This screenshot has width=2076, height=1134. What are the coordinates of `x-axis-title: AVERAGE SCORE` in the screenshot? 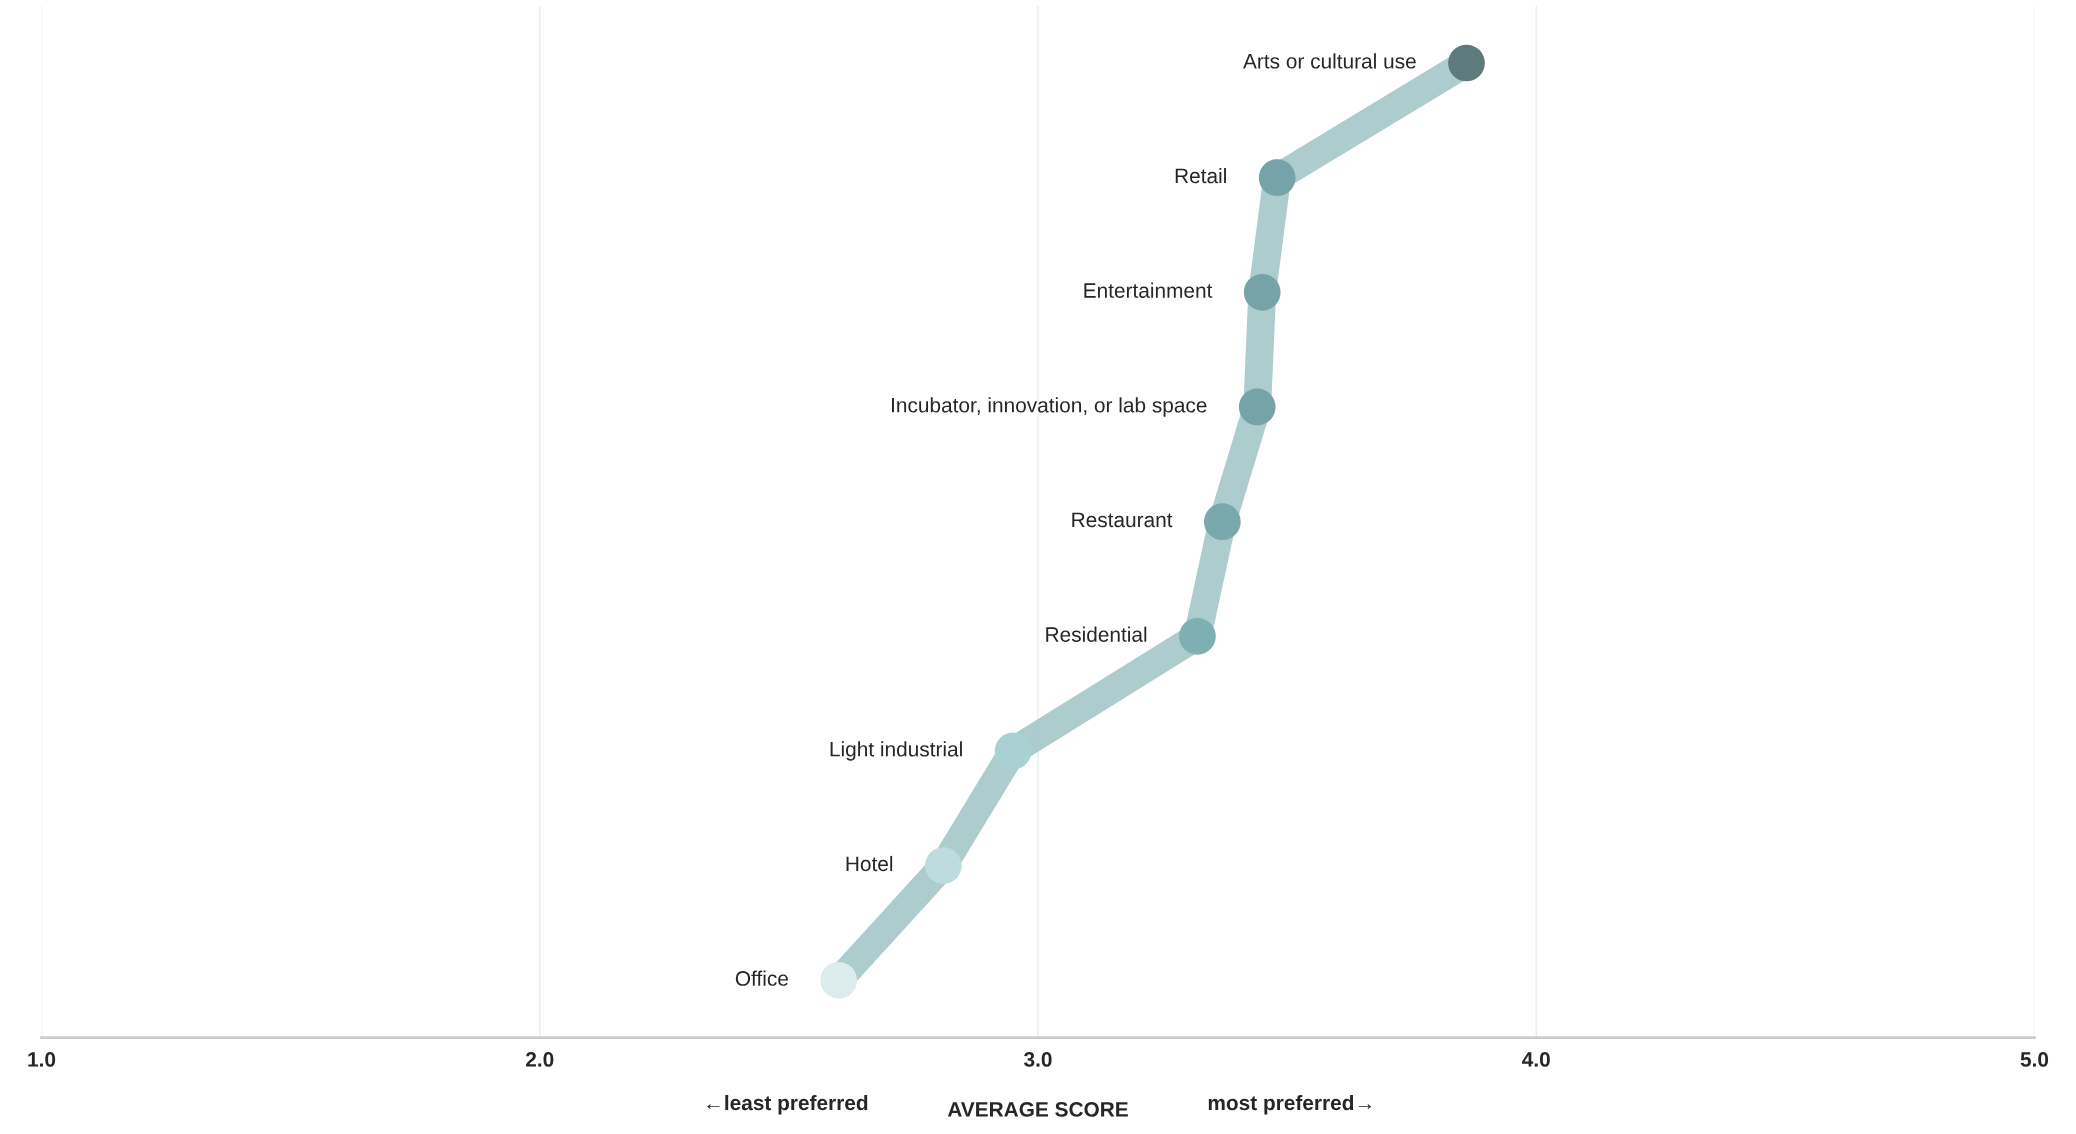 It's located at (1037, 1109).